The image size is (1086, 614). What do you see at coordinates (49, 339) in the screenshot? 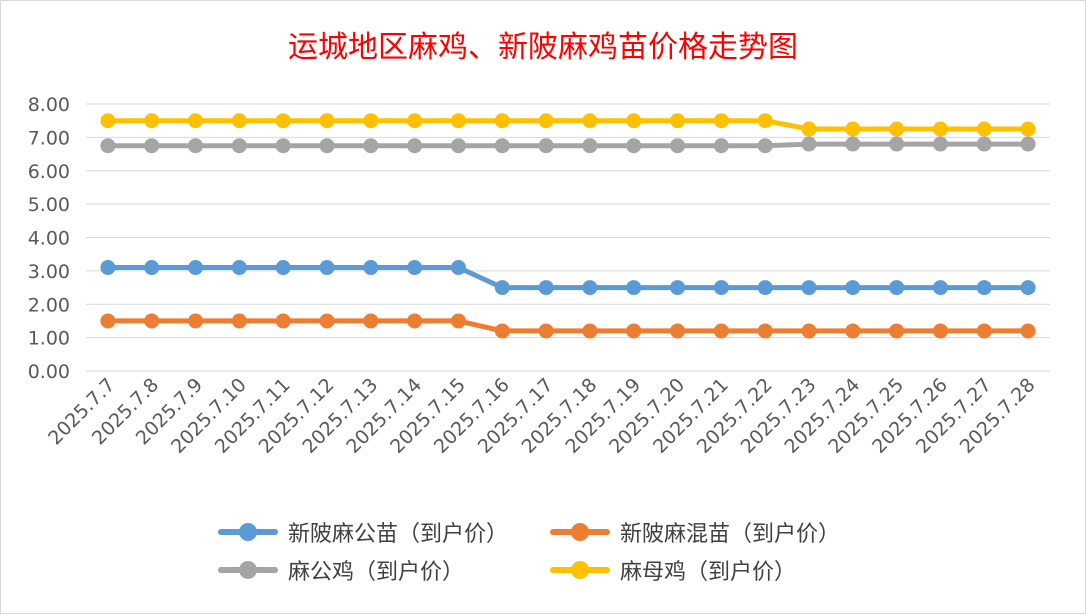
I see `y-tick-label: 1.00` at bounding box center [49, 339].